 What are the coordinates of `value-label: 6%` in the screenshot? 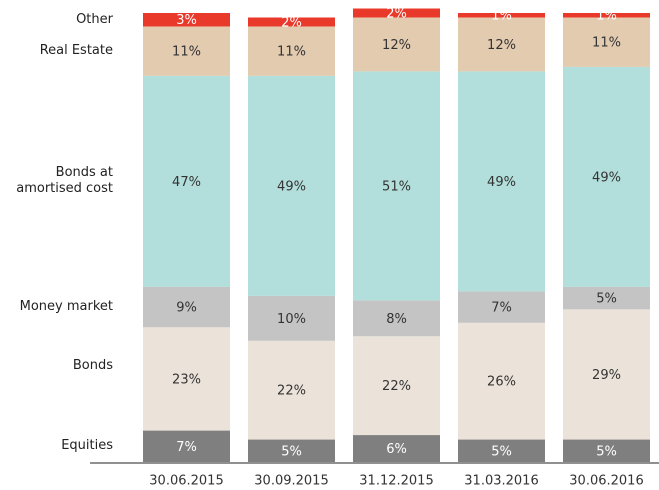 It's located at (396, 449).